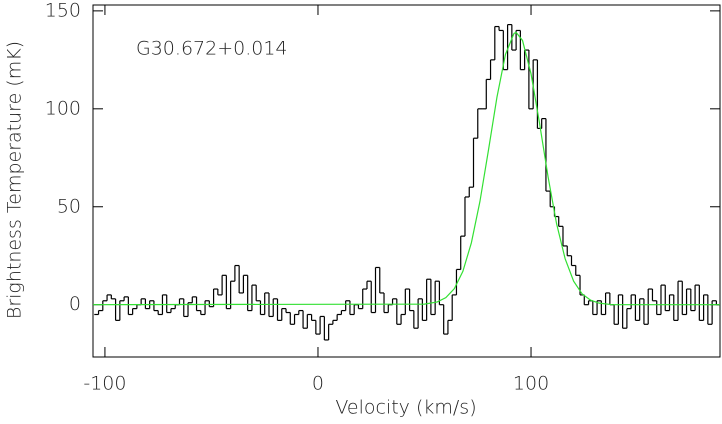 The width and height of the screenshot is (722, 424). What do you see at coordinates (63, 10) in the screenshot?
I see `y-tick-label: 150` at bounding box center [63, 10].